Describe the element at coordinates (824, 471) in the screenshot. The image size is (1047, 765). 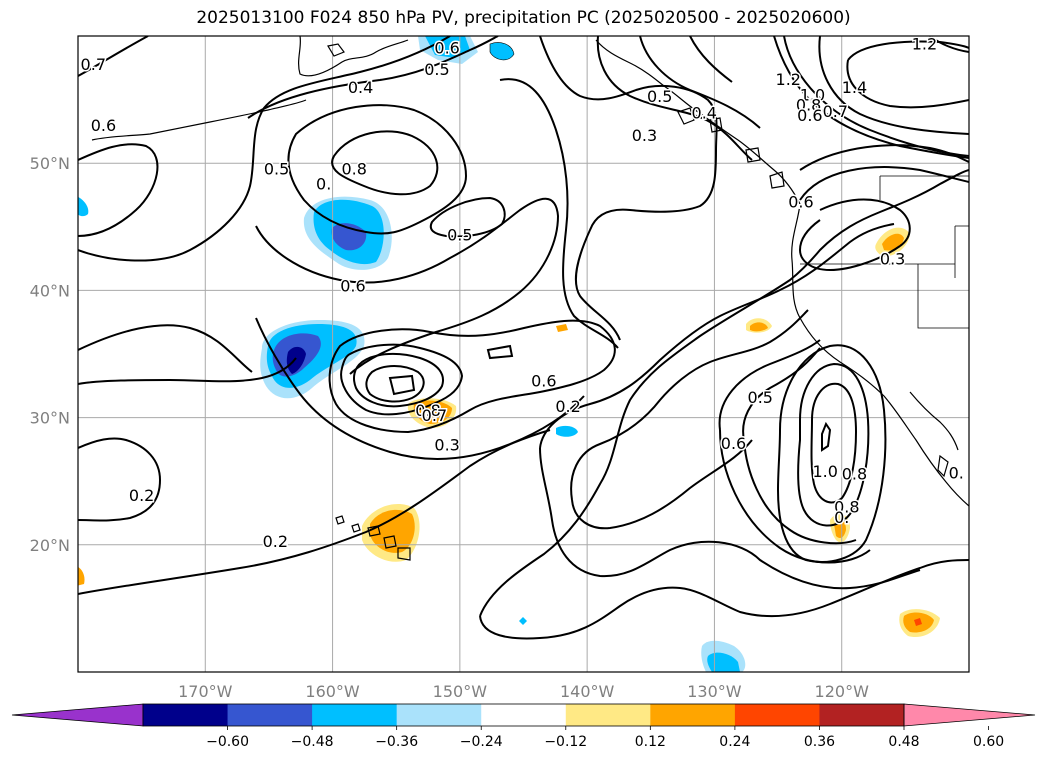
I see `contour-label-31: 1.0` at that location.